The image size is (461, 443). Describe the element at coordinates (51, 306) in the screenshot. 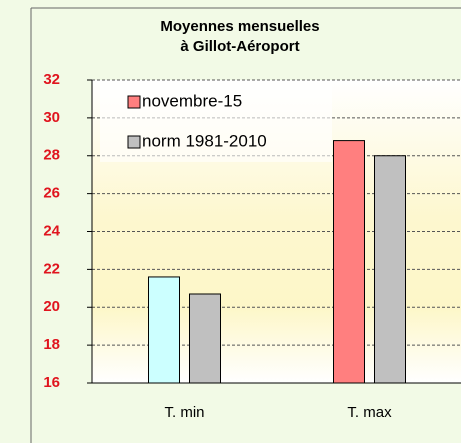

I see `y-tick-label: 20` at that location.